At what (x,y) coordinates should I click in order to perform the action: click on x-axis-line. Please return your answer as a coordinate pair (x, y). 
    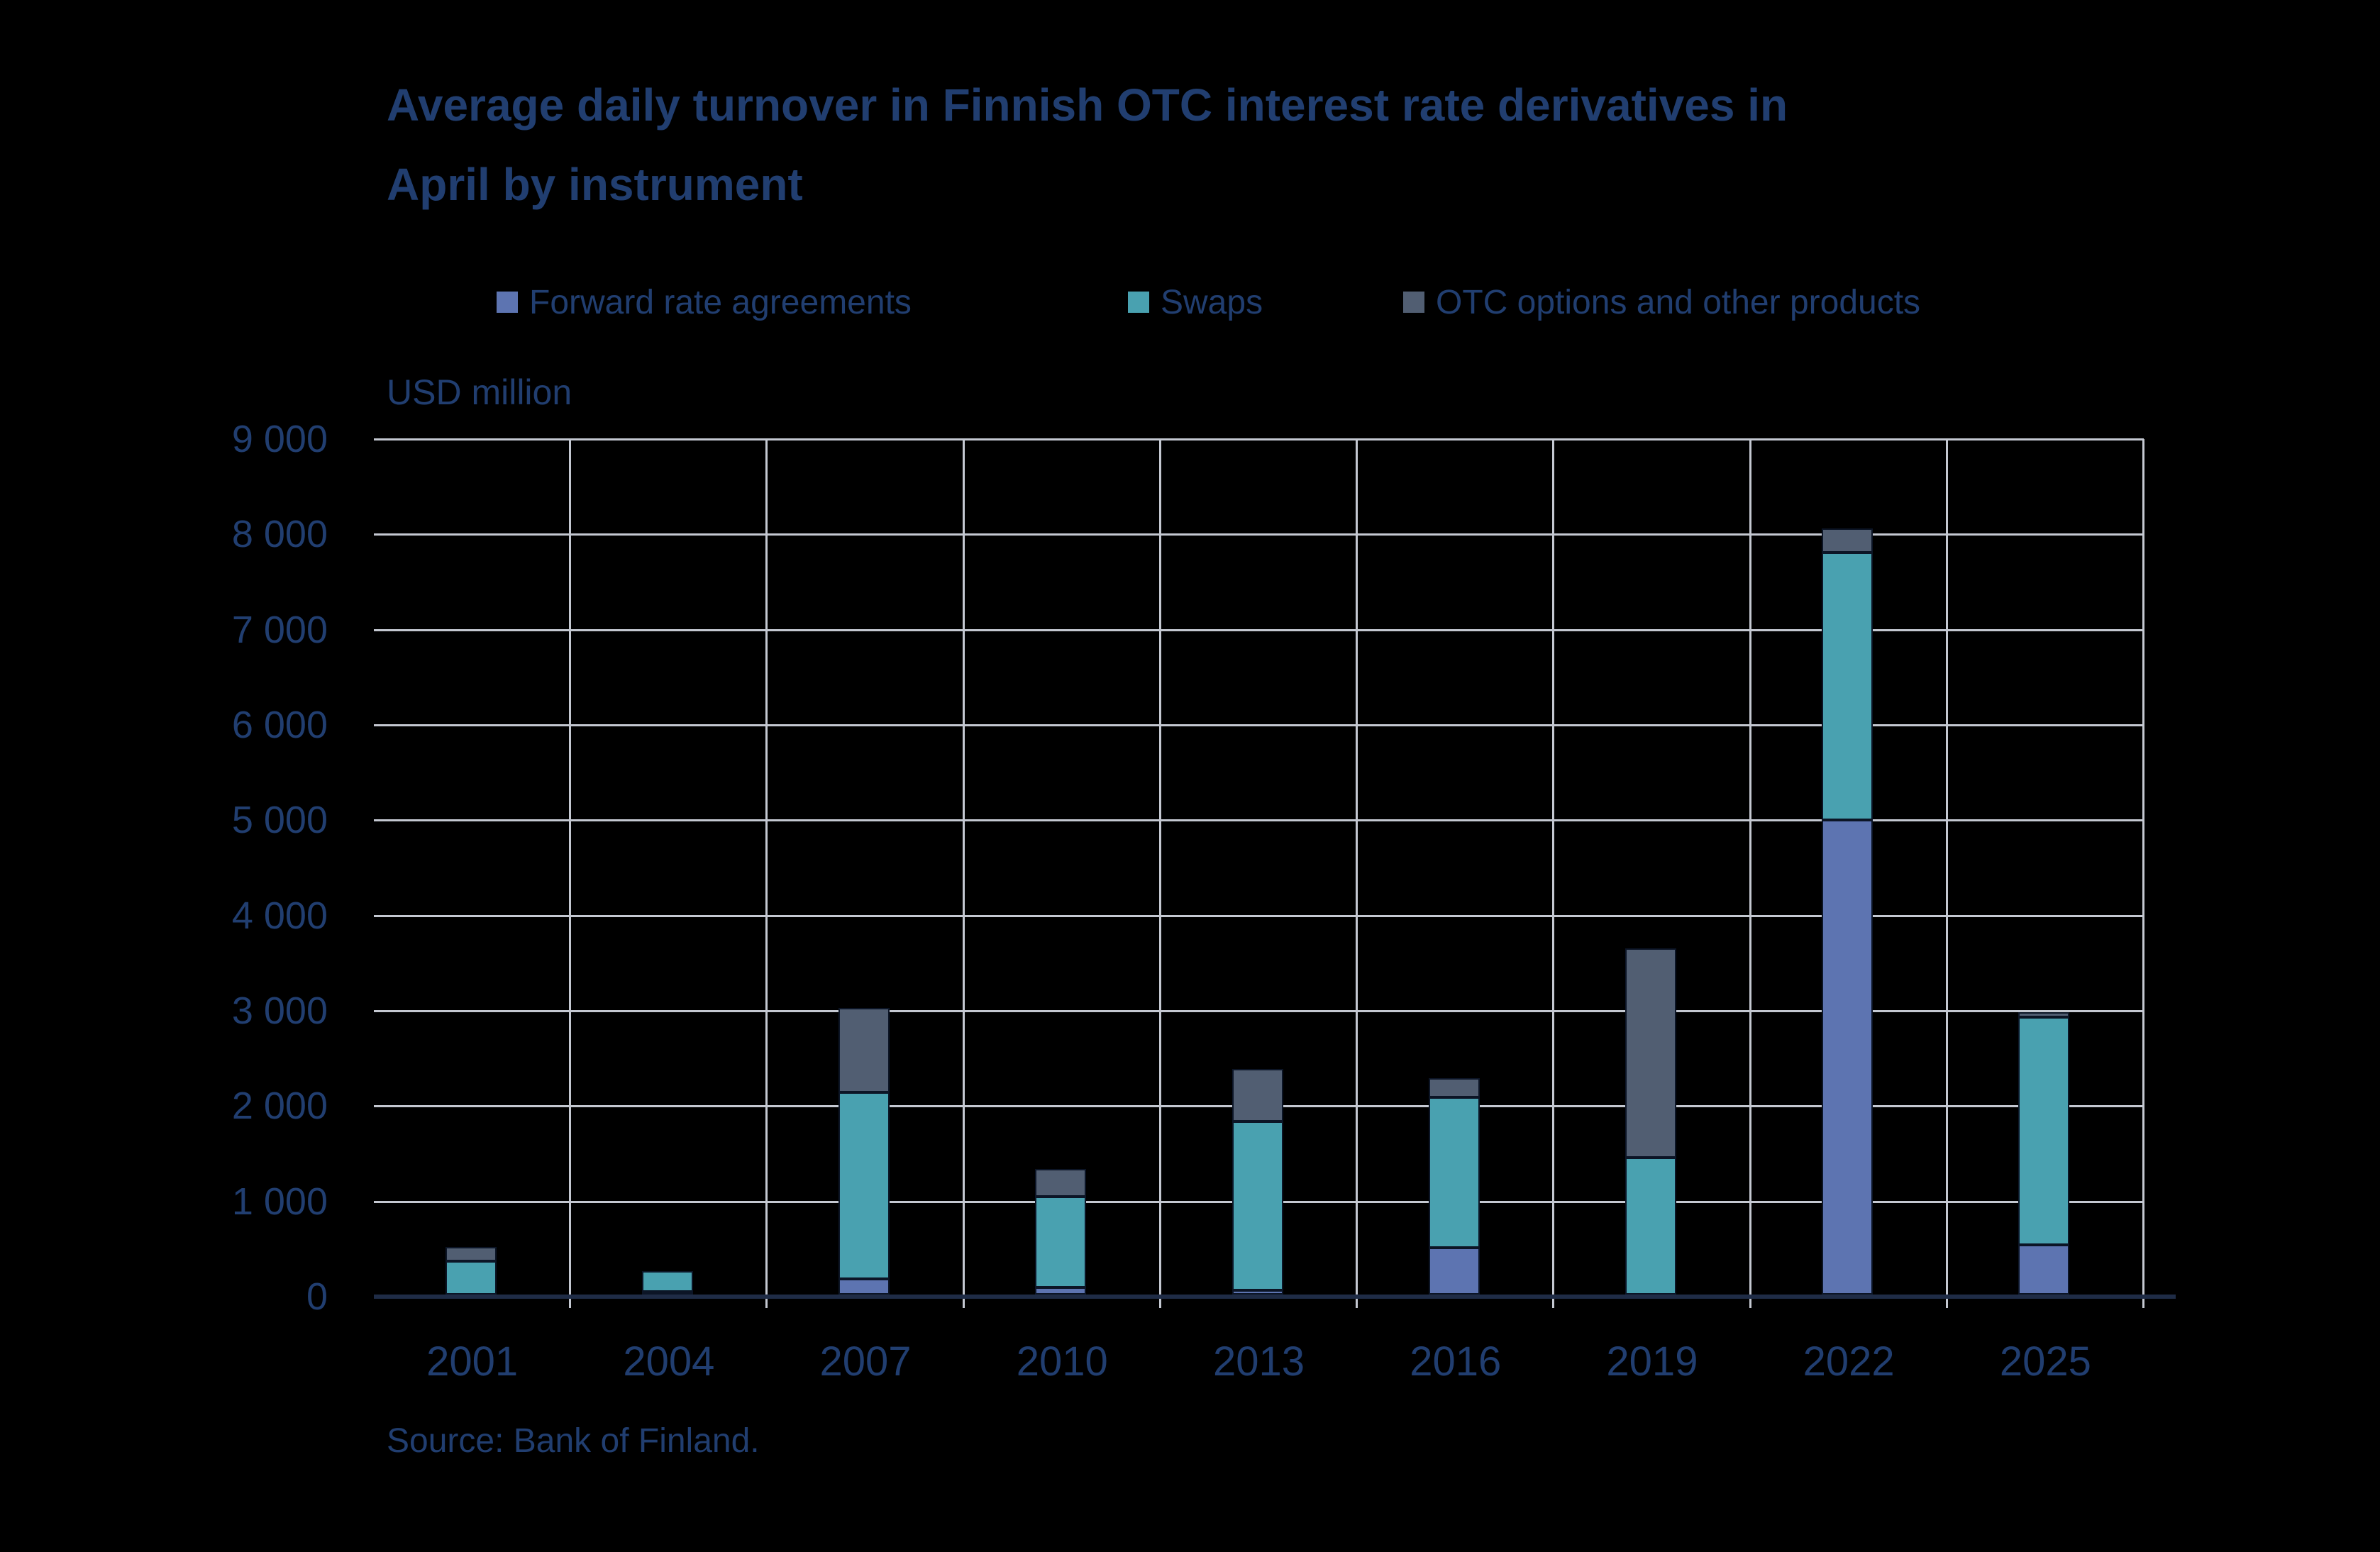
    Looking at the image, I should click on (1275, 1297).